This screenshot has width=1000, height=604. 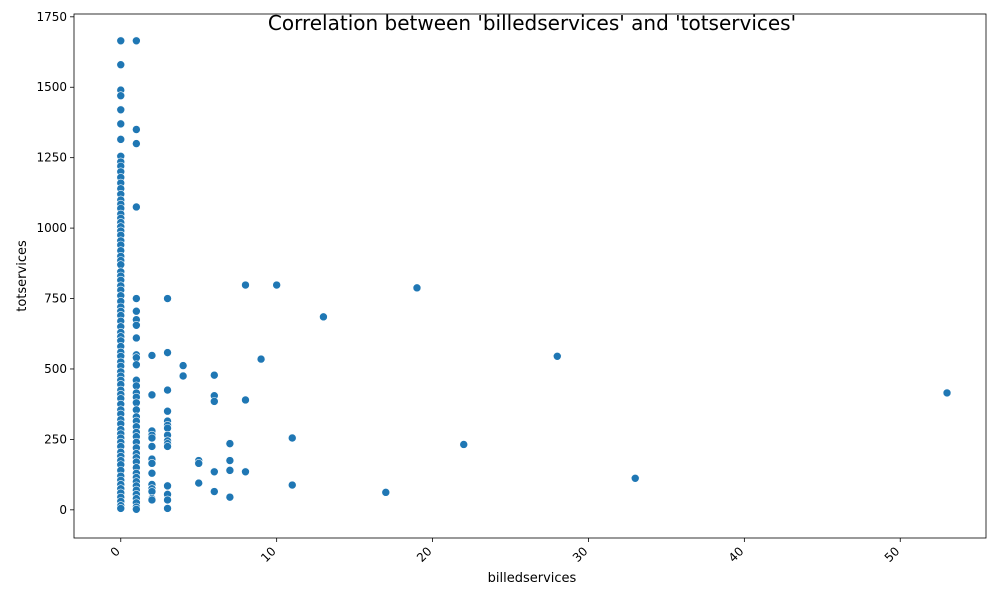 What do you see at coordinates (55, 369) in the screenshot?
I see `y-tick-label: 500` at bounding box center [55, 369].